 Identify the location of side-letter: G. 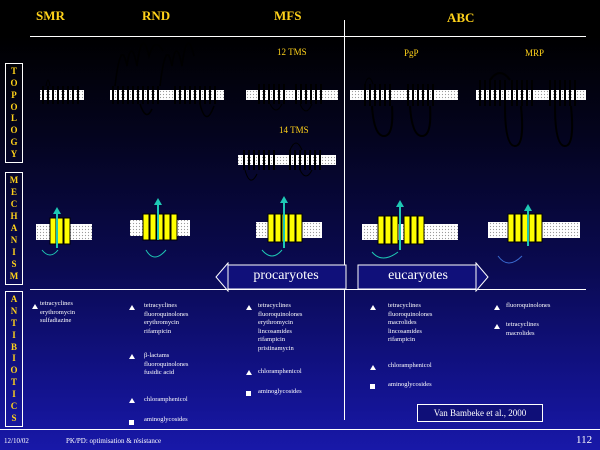
(14, 142).